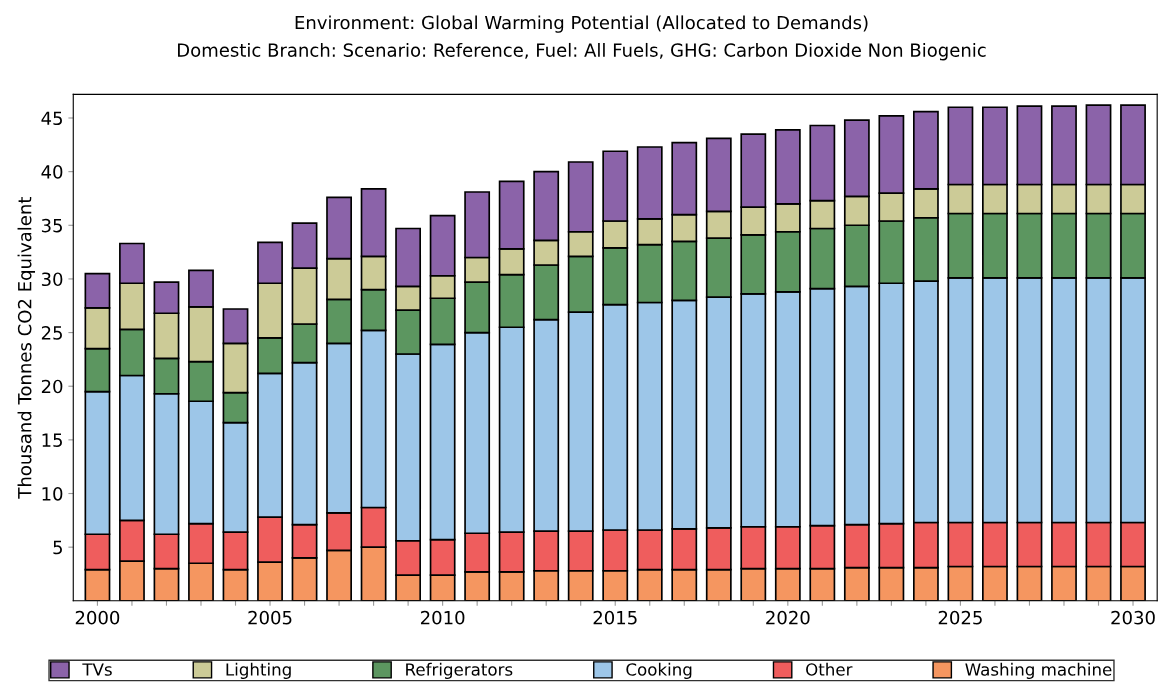 This screenshot has height=689, width=1163. I want to click on x-tick-label: 2015, so click(615, 617).